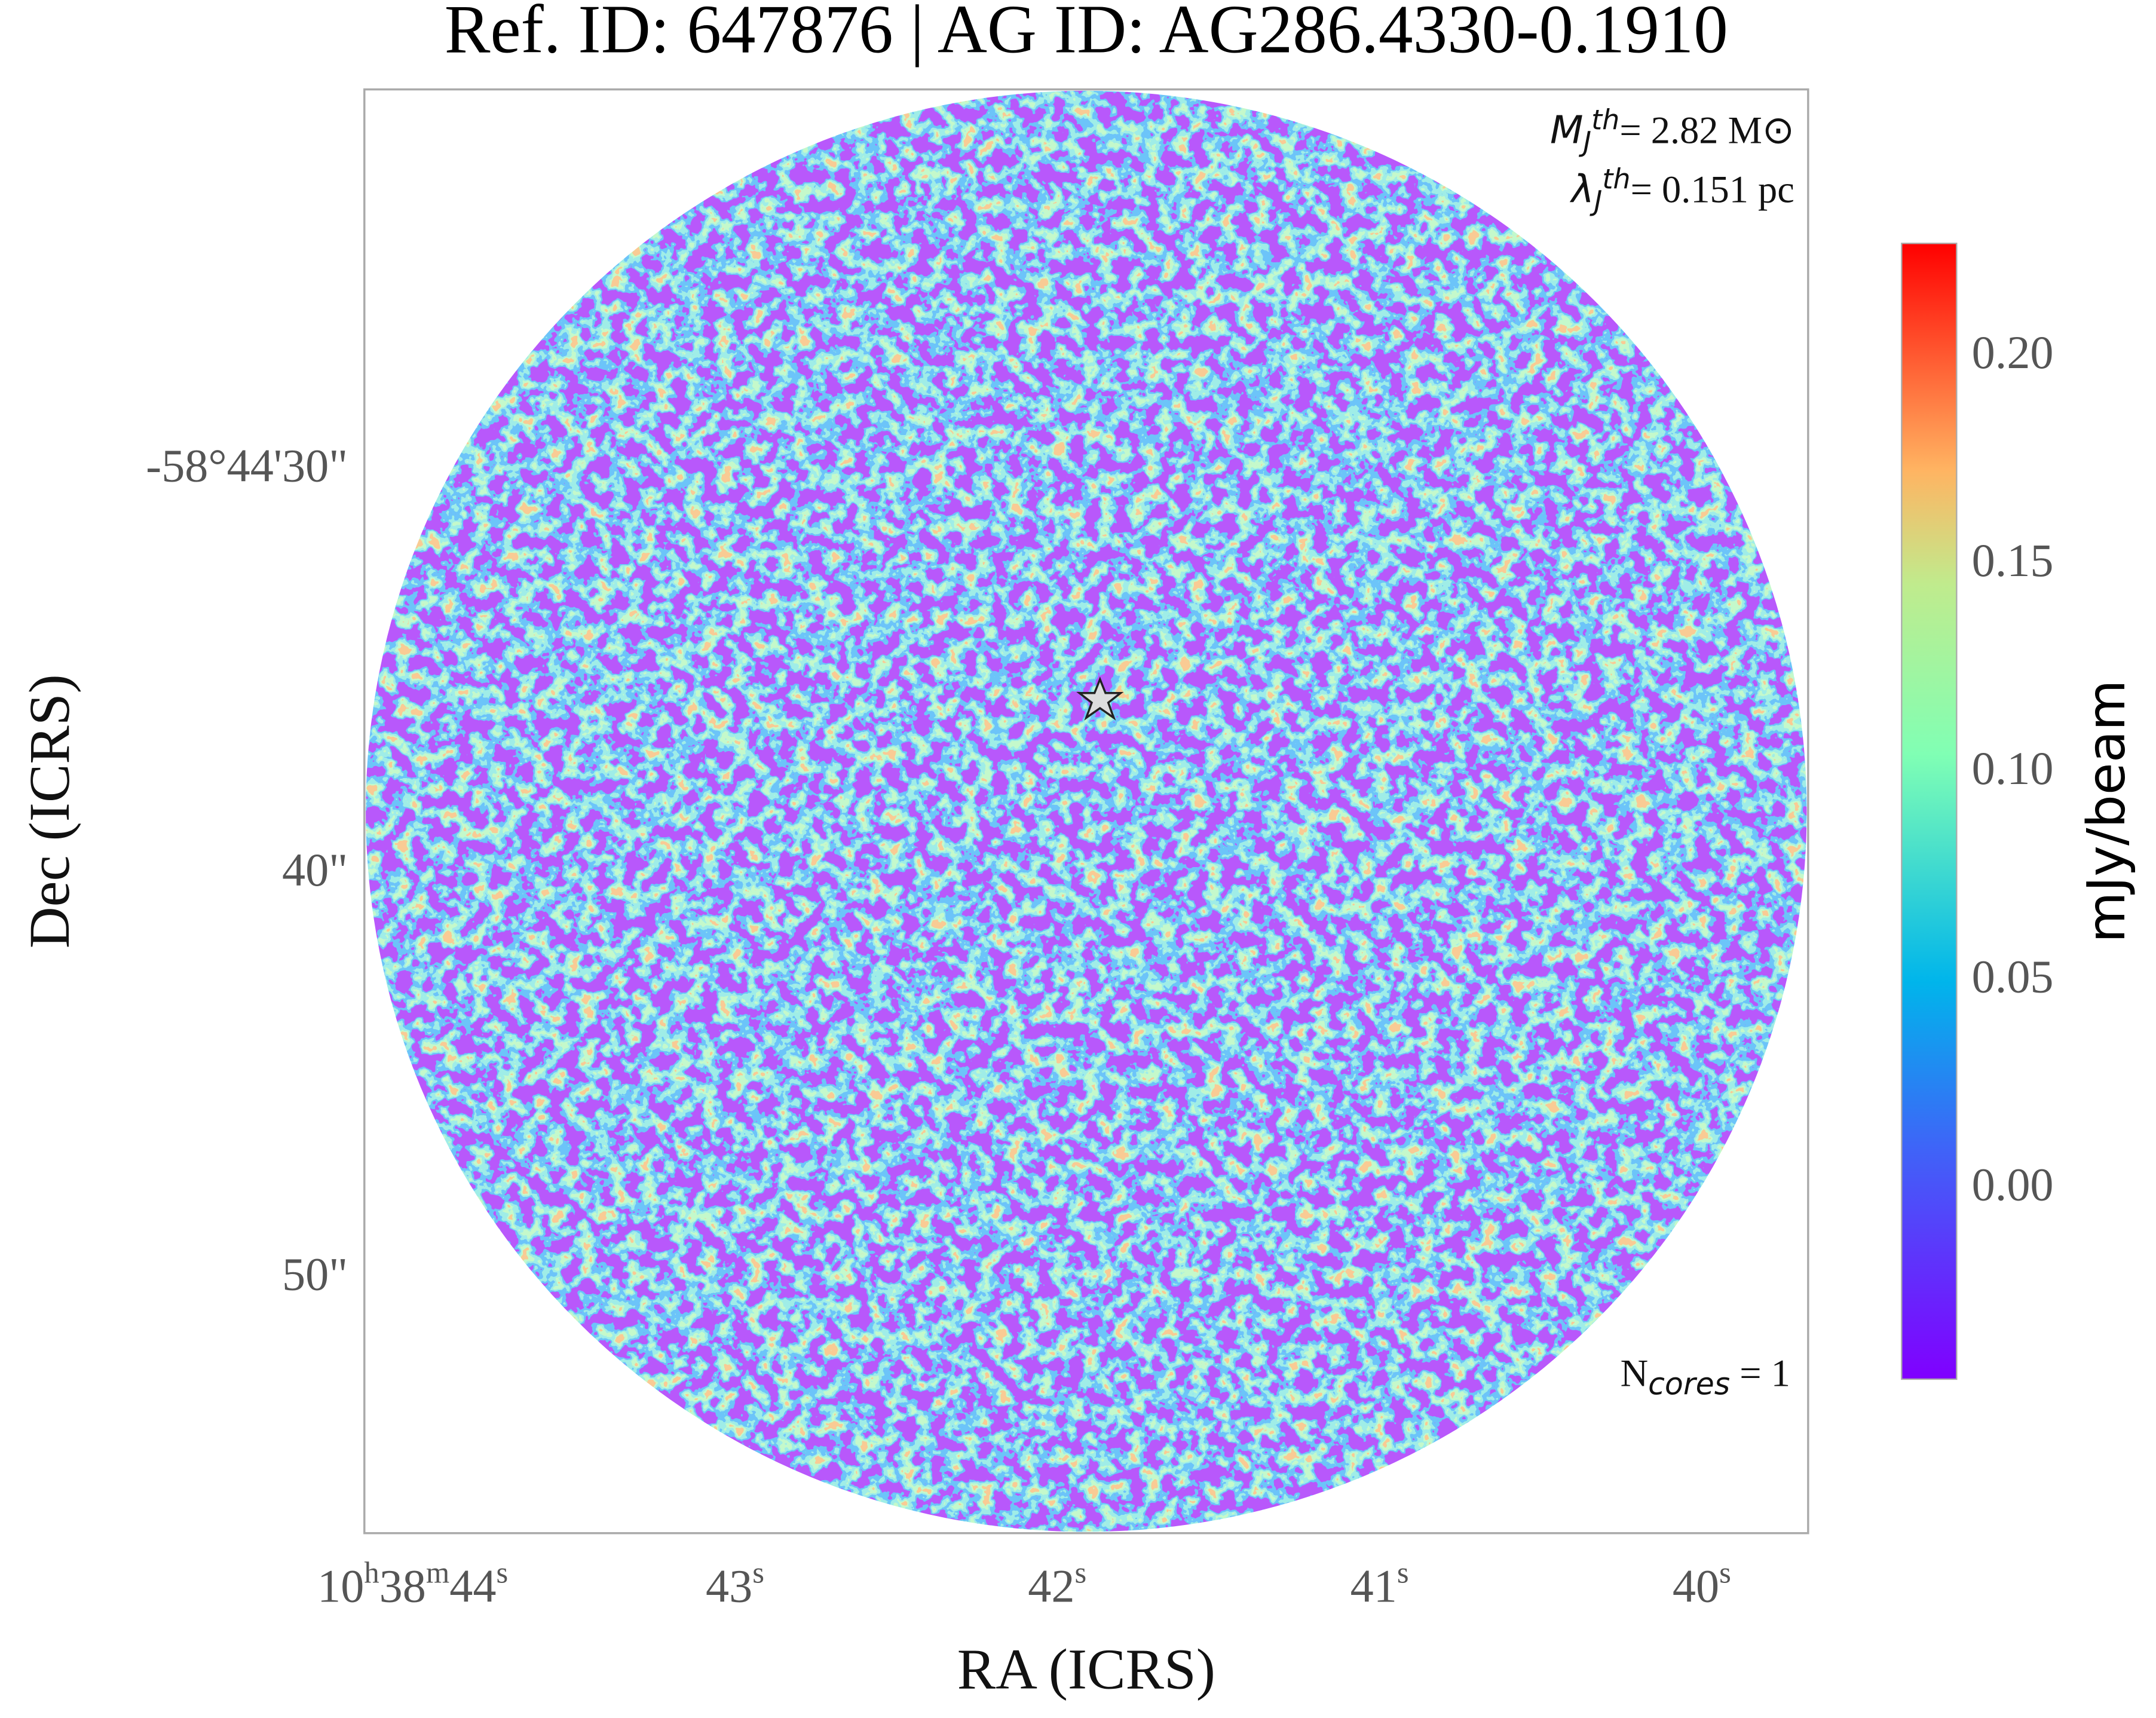 The height and width of the screenshot is (1718, 2156). Describe the element at coordinates (2106, 811) in the screenshot. I see `colorbar-label: mJy/beam` at that location.